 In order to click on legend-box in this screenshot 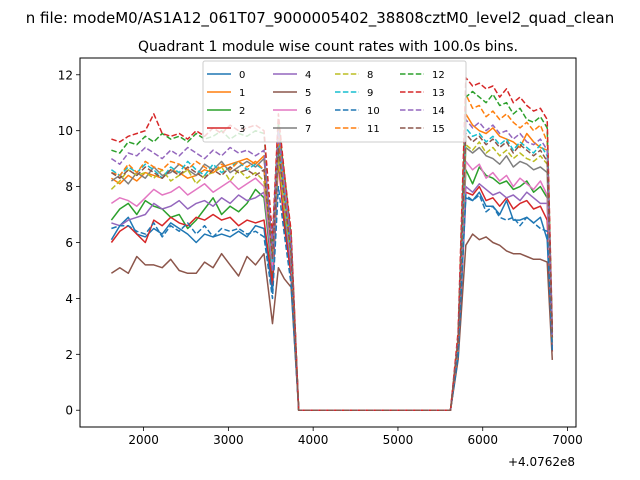, I will do `click(334, 101)`.